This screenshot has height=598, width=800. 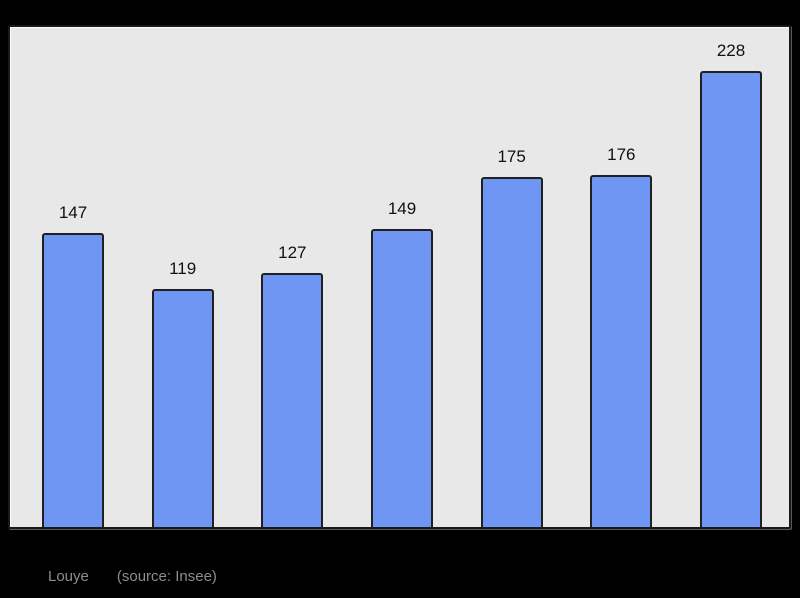 I want to click on bar-value-label: 127, so click(x=292, y=252).